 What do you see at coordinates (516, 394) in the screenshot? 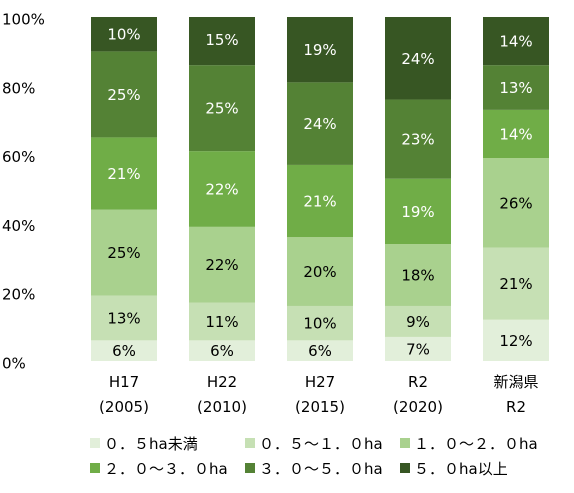
I see `x-tick-label: 新潟県 R2` at bounding box center [516, 394].